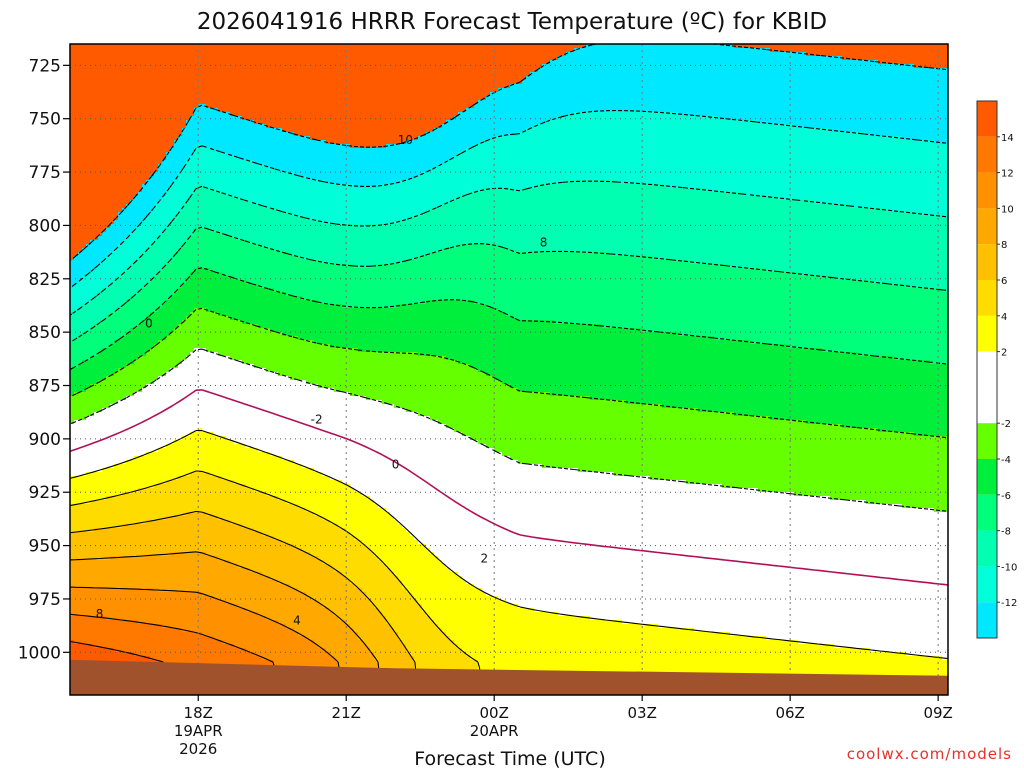 The width and height of the screenshot is (1024, 768). What do you see at coordinates (45, 493) in the screenshot?
I see `y-tick-label: 925` at bounding box center [45, 493].